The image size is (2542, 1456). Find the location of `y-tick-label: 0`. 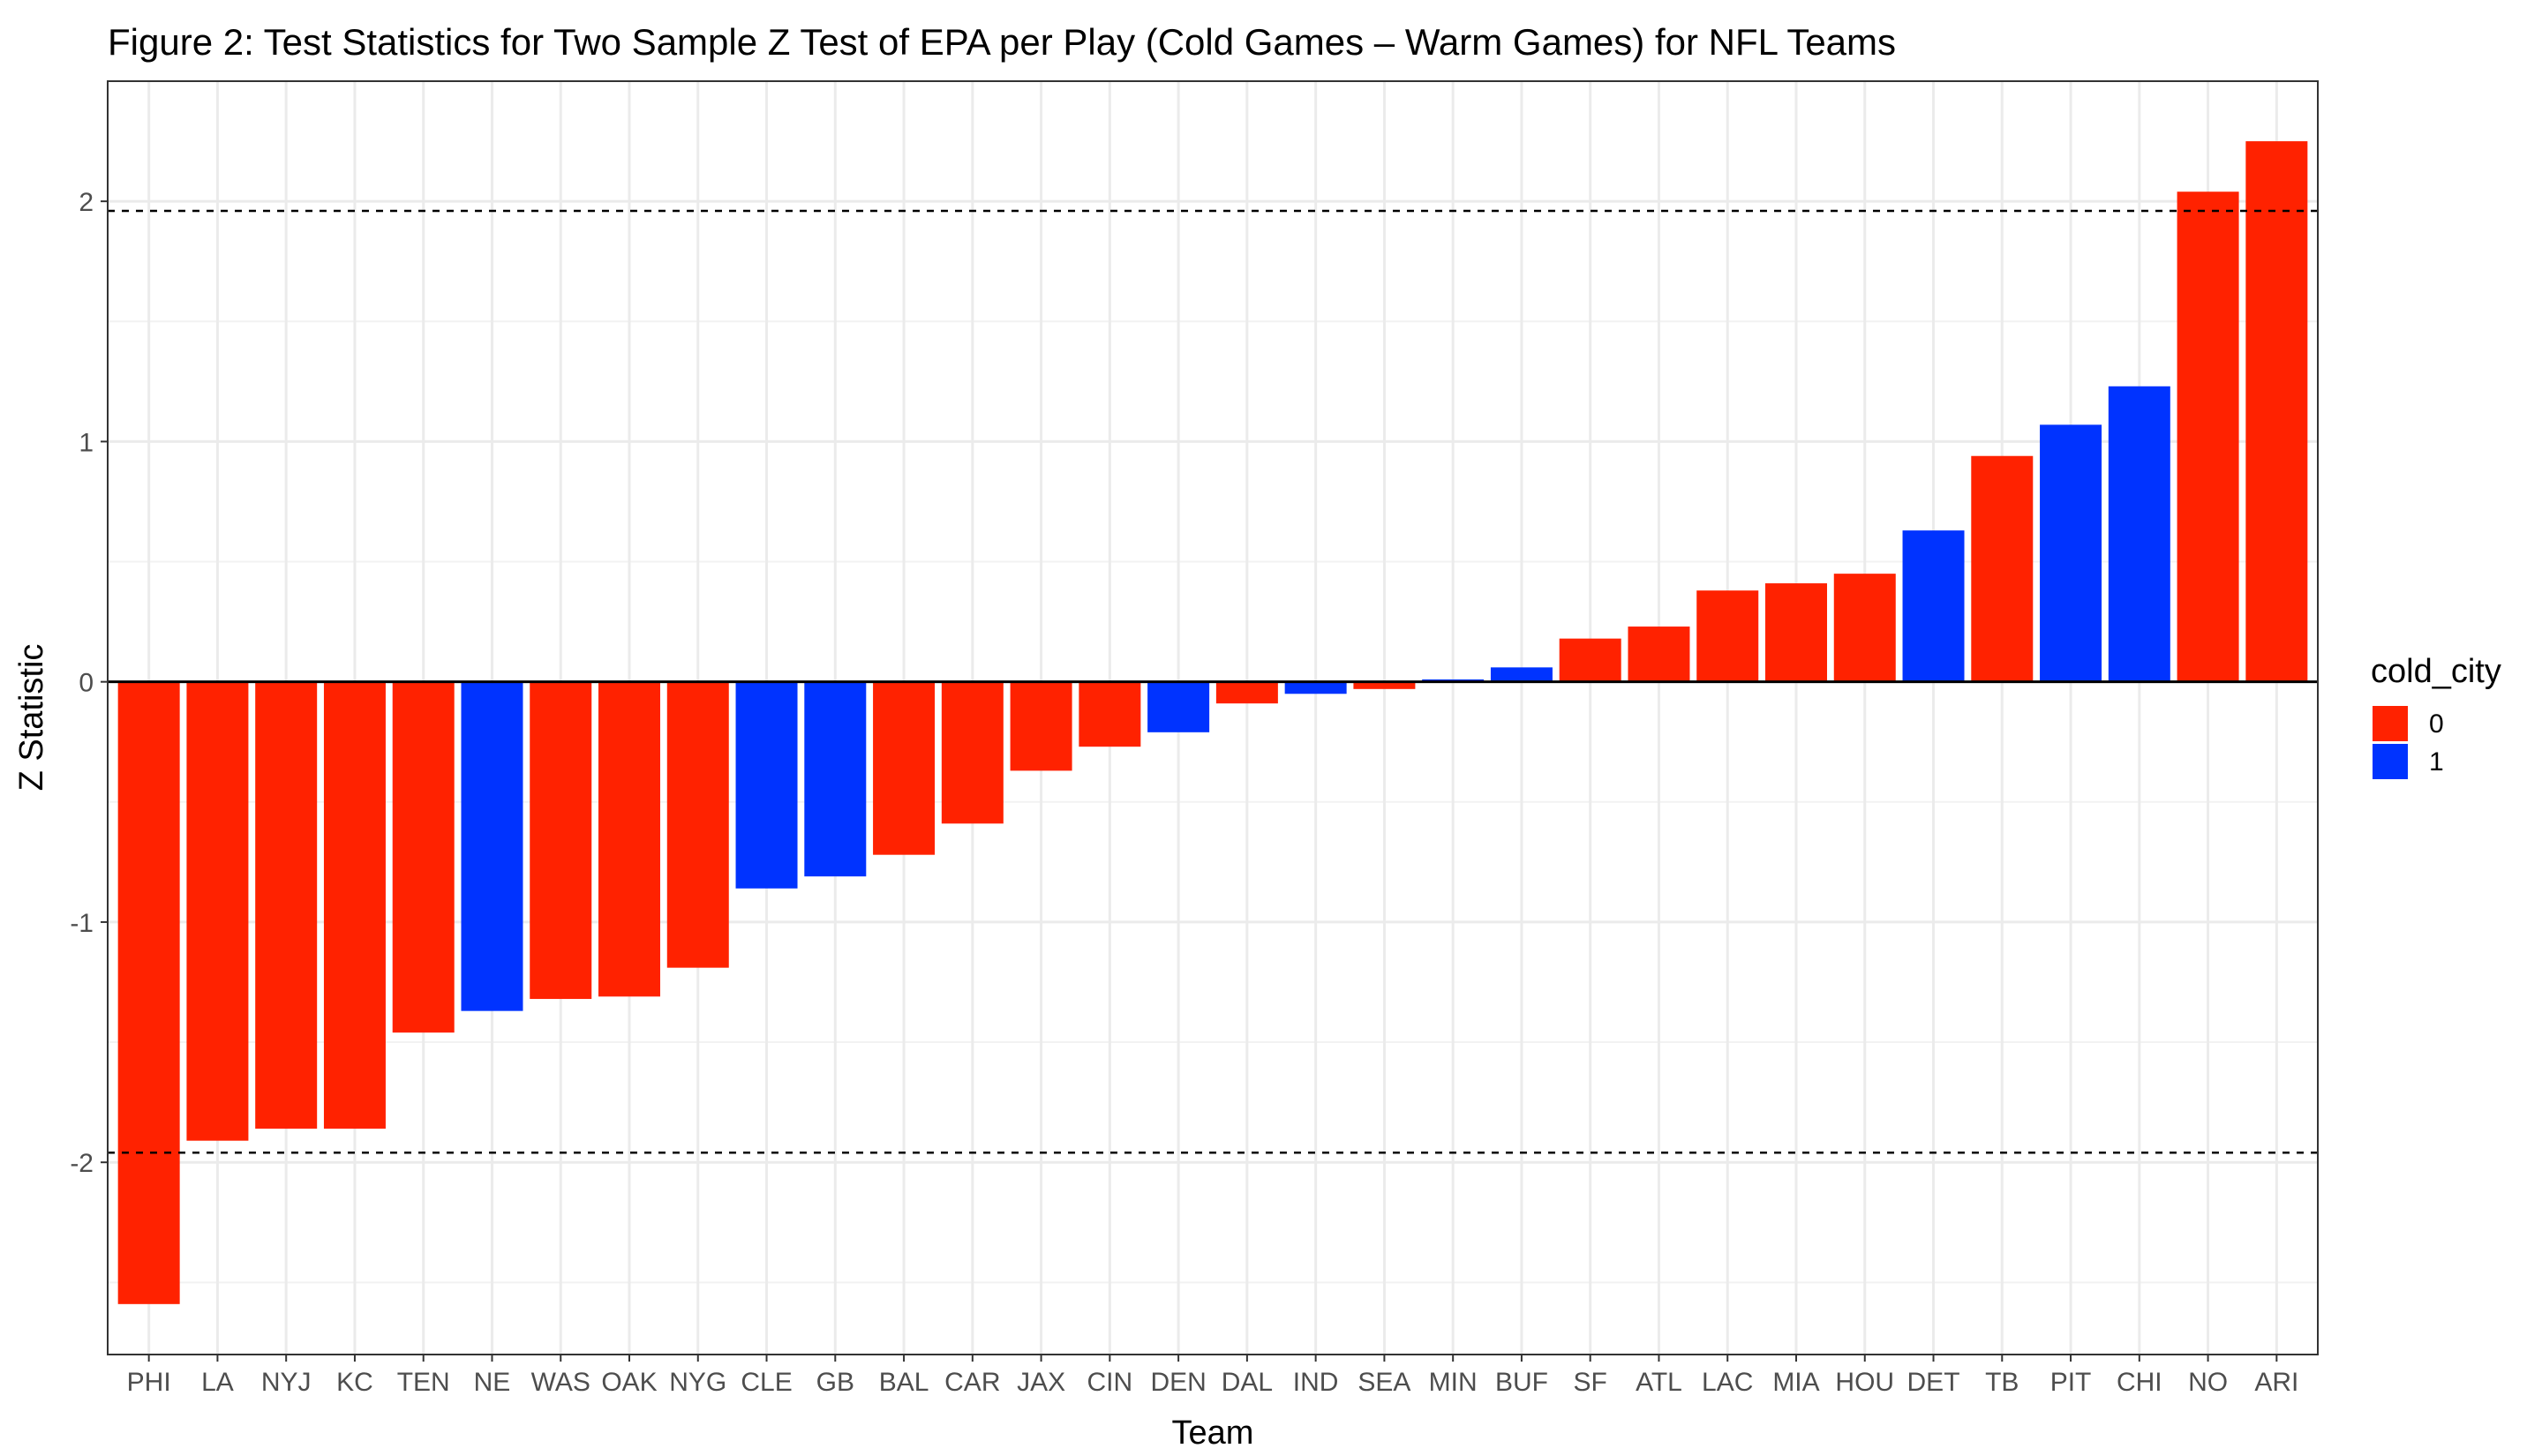

y-tick-label: 0 is located at coordinates (87, 683).